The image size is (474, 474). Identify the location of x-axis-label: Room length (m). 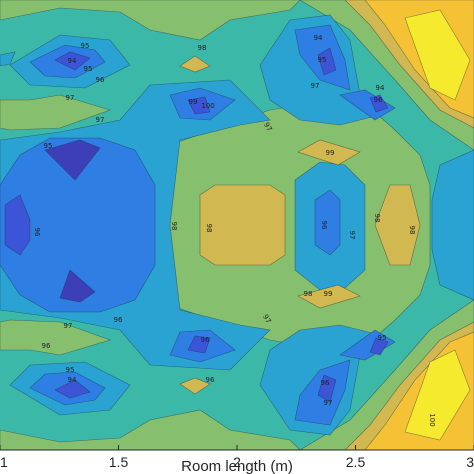
(237, 466).